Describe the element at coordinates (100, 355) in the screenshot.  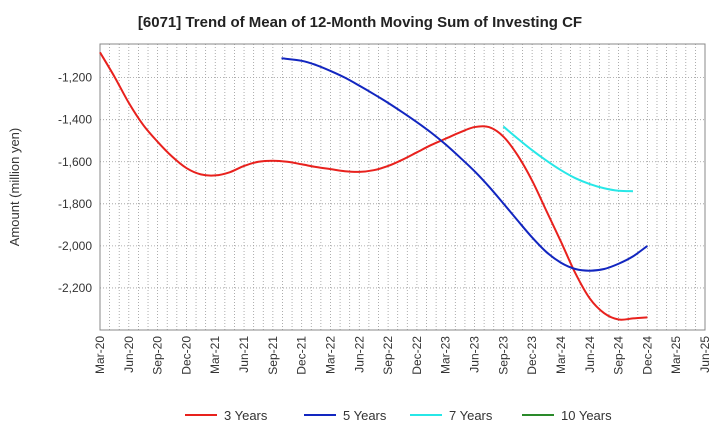
I see `x-tick-label: Mar-20` at that location.